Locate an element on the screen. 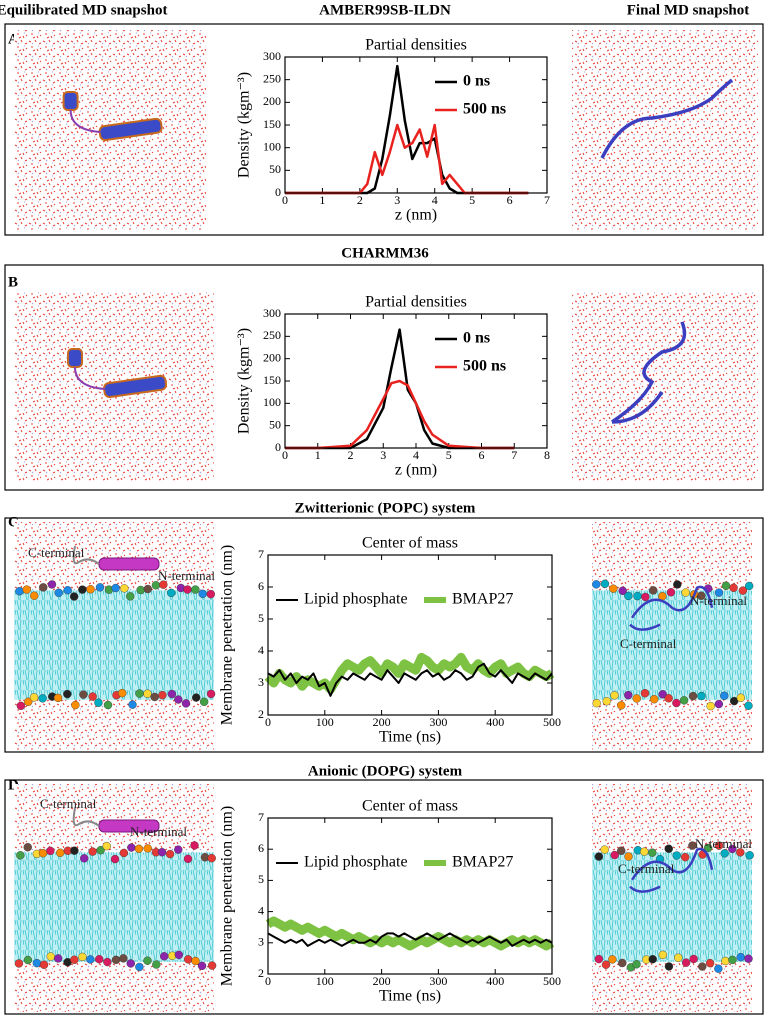  unfolded-chain is located at coordinates (667, 118).